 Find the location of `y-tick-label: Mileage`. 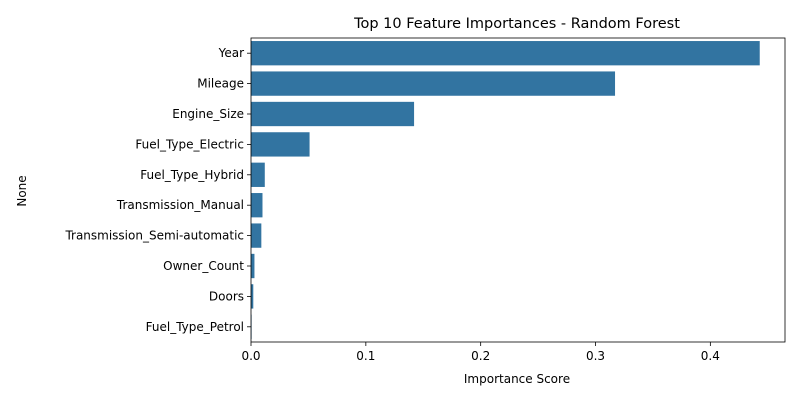

y-tick-label: Mileage is located at coordinates (220, 84).